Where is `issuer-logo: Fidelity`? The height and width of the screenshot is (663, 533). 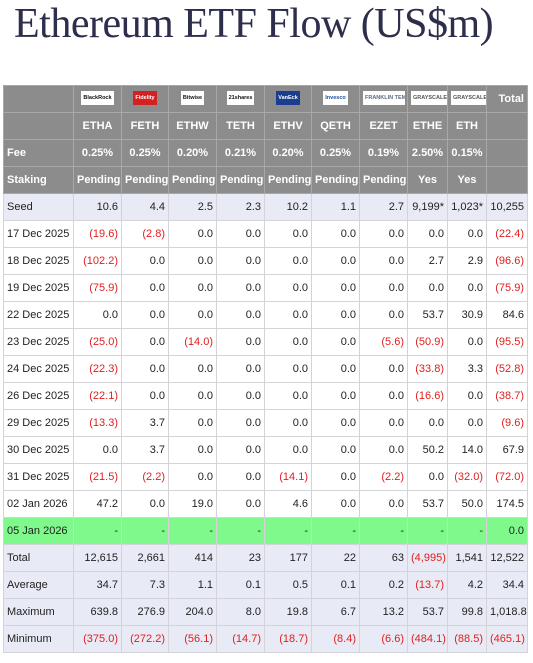 issuer-logo: Fidelity is located at coordinates (145, 97).